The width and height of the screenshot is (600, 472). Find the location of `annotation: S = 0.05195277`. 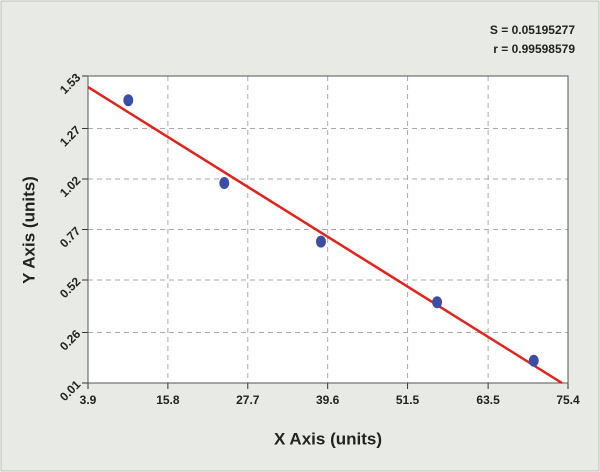

annotation: S = 0.05195277 is located at coordinates (532, 30).